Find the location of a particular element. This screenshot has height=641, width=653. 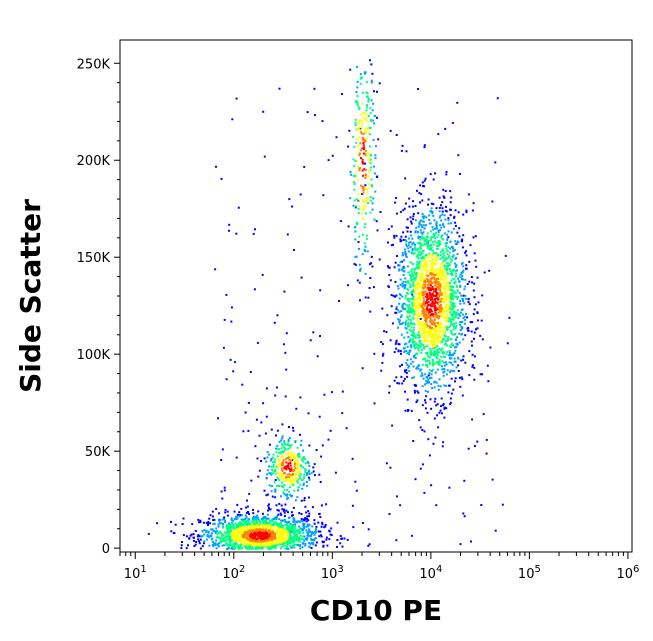

y-tick-label: 250K is located at coordinates (94, 64).